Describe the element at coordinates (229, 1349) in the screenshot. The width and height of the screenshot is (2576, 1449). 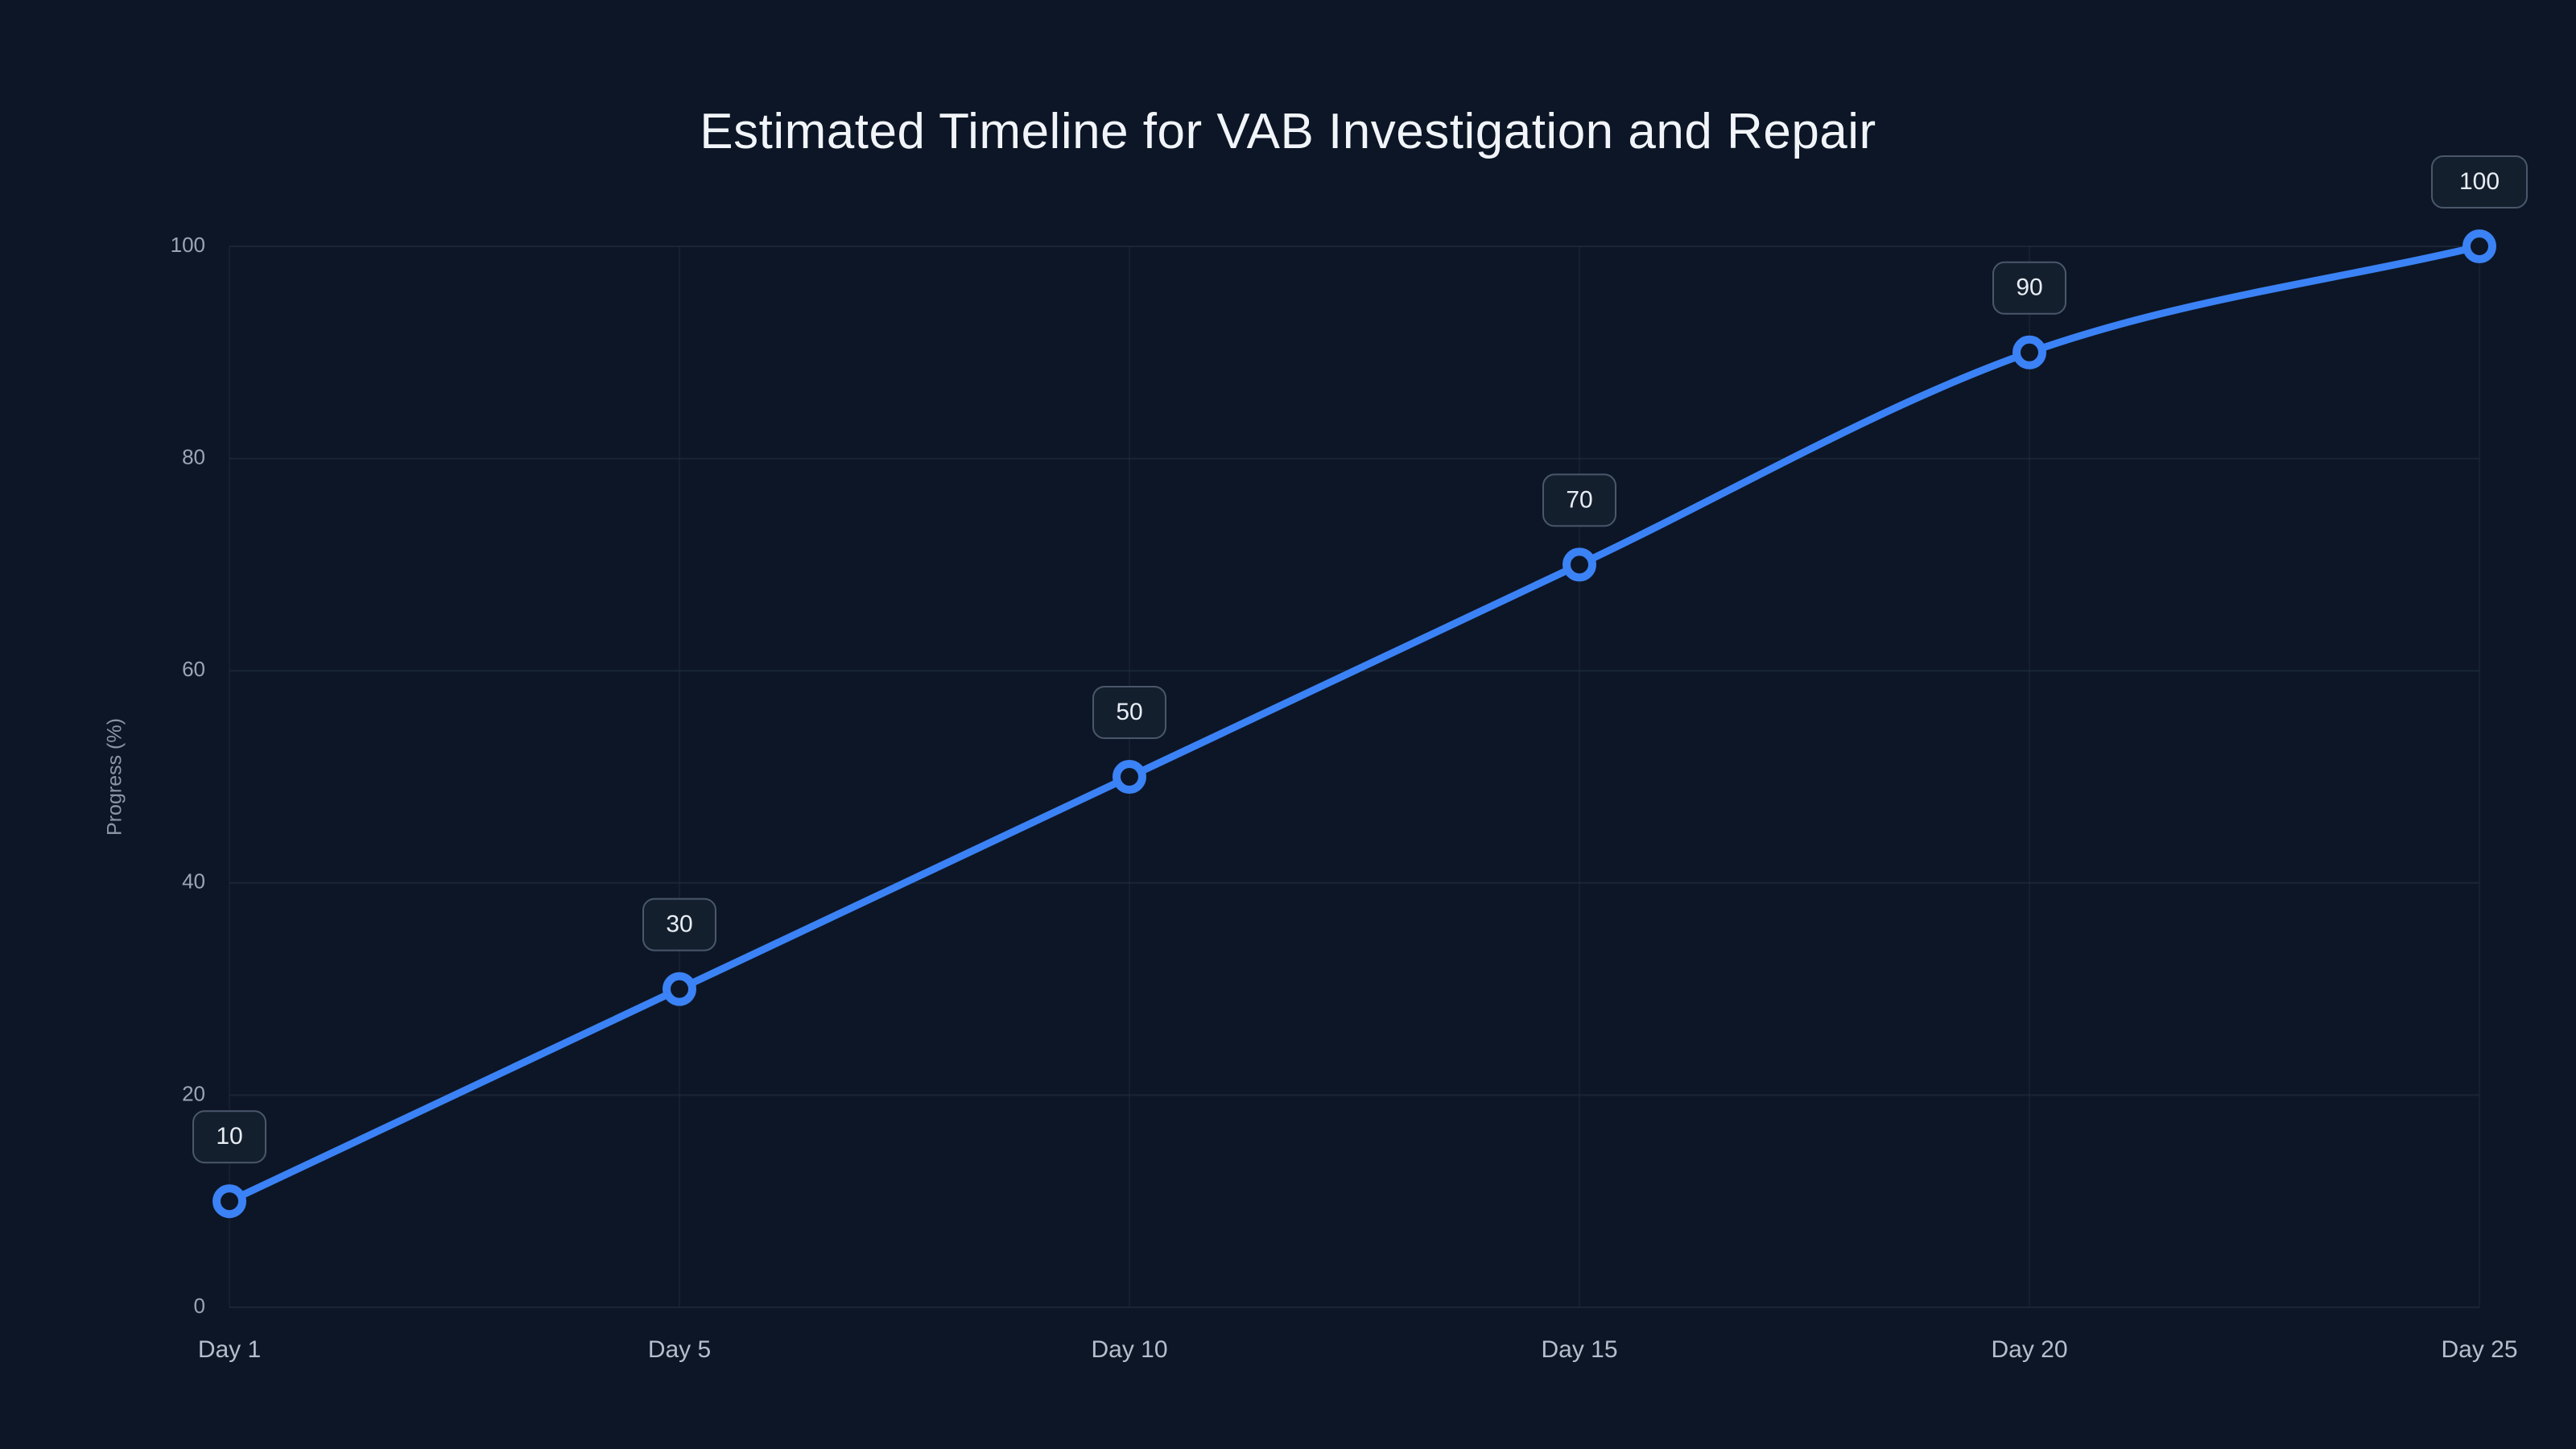
I see `x-tick-label: Day 1` at that location.